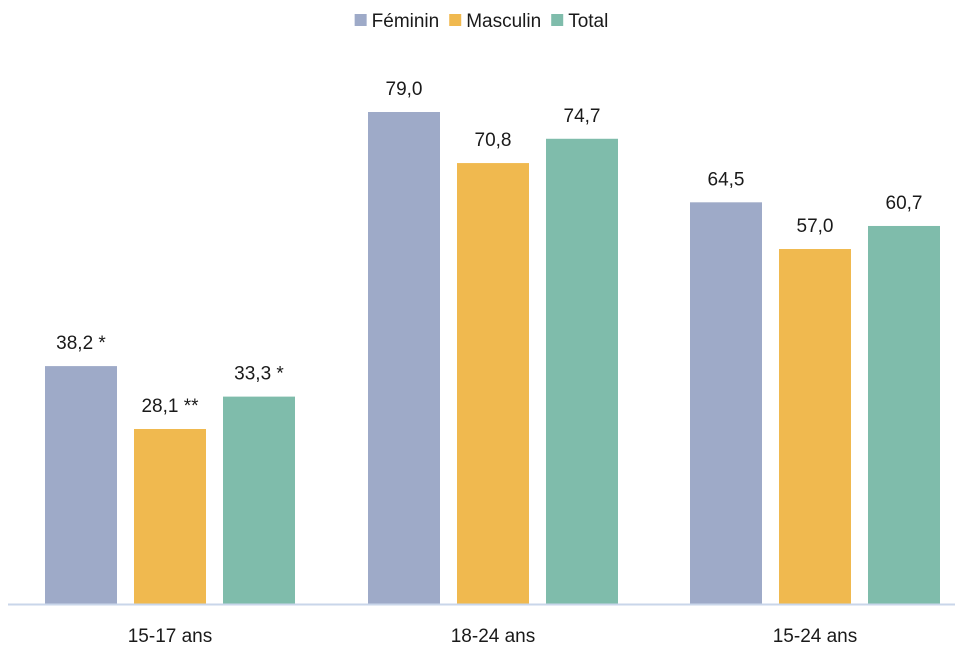  What do you see at coordinates (726, 403) in the screenshot?
I see `bar-féminin-3` at bounding box center [726, 403].